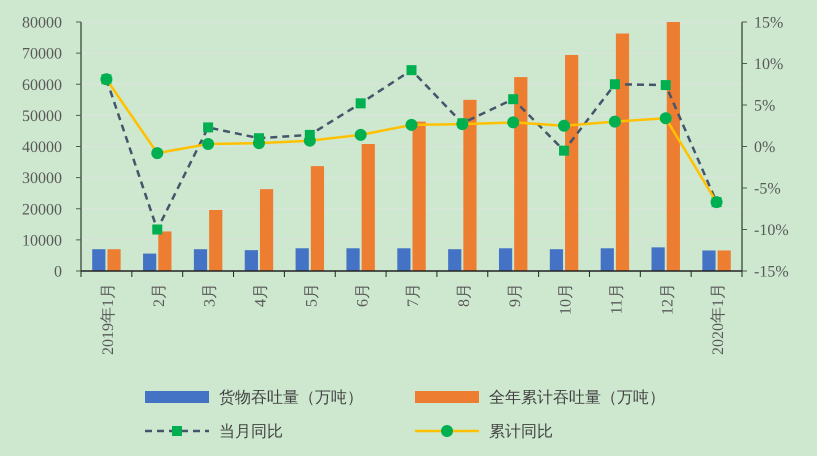 The image size is (817, 456). Describe the element at coordinates (42, 209) in the screenshot. I see `y-tick-label: 20000` at that location.